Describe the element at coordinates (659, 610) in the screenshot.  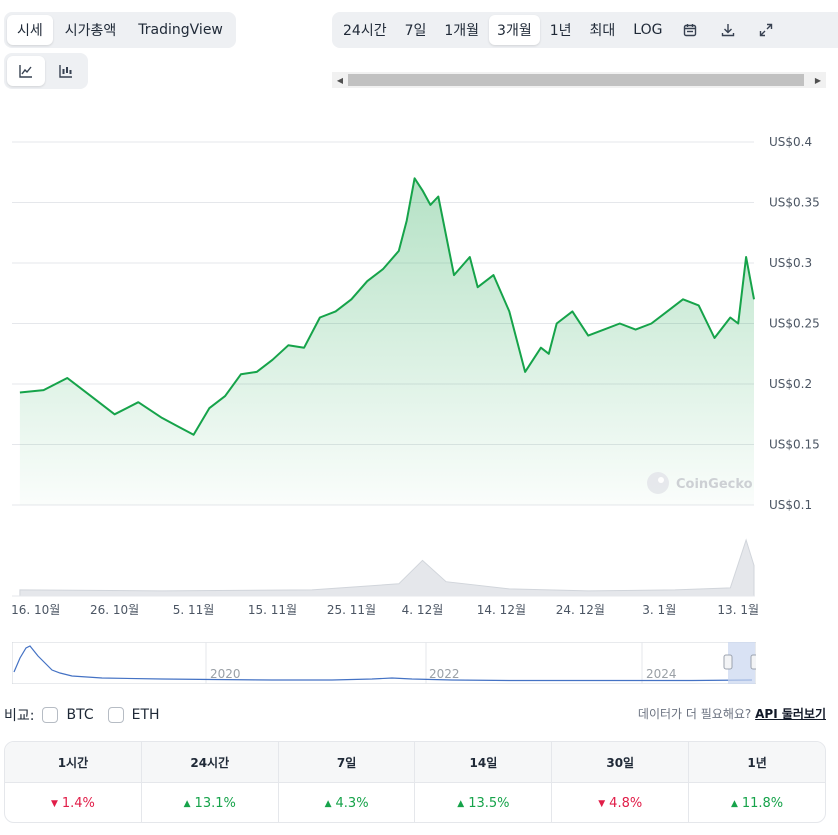
I see `x-tick-label: 3. 1월` at that location.